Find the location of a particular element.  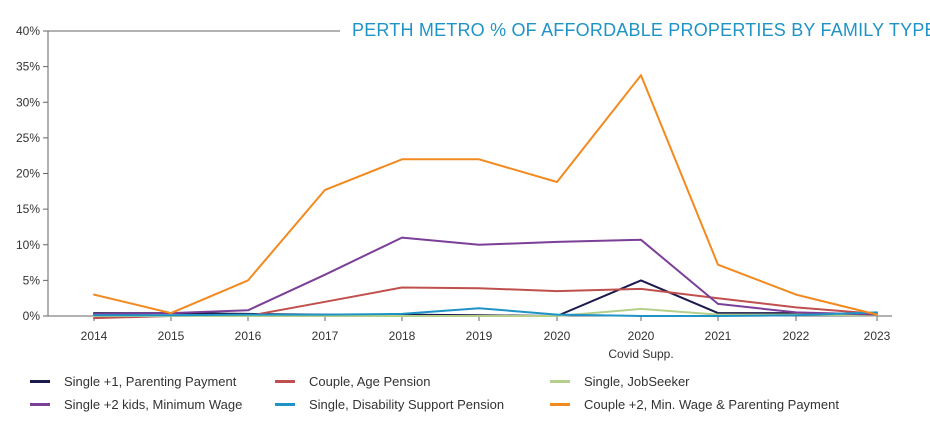

legend-item: Single +1, Parenting Payment is located at coordinates (133, 381).